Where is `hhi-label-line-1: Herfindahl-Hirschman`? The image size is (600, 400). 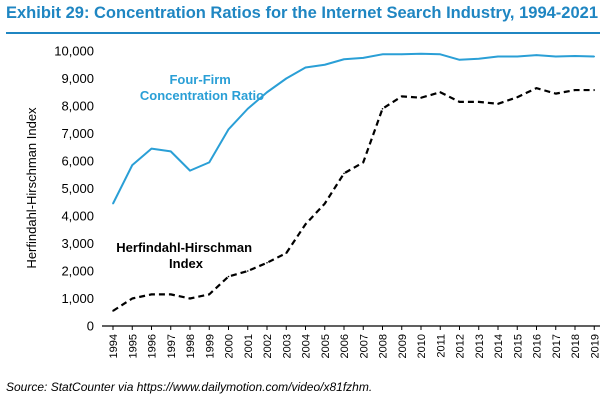
hhi-label-line-1: Herfindahl-Hirschman is located at coordinates (184, 247).